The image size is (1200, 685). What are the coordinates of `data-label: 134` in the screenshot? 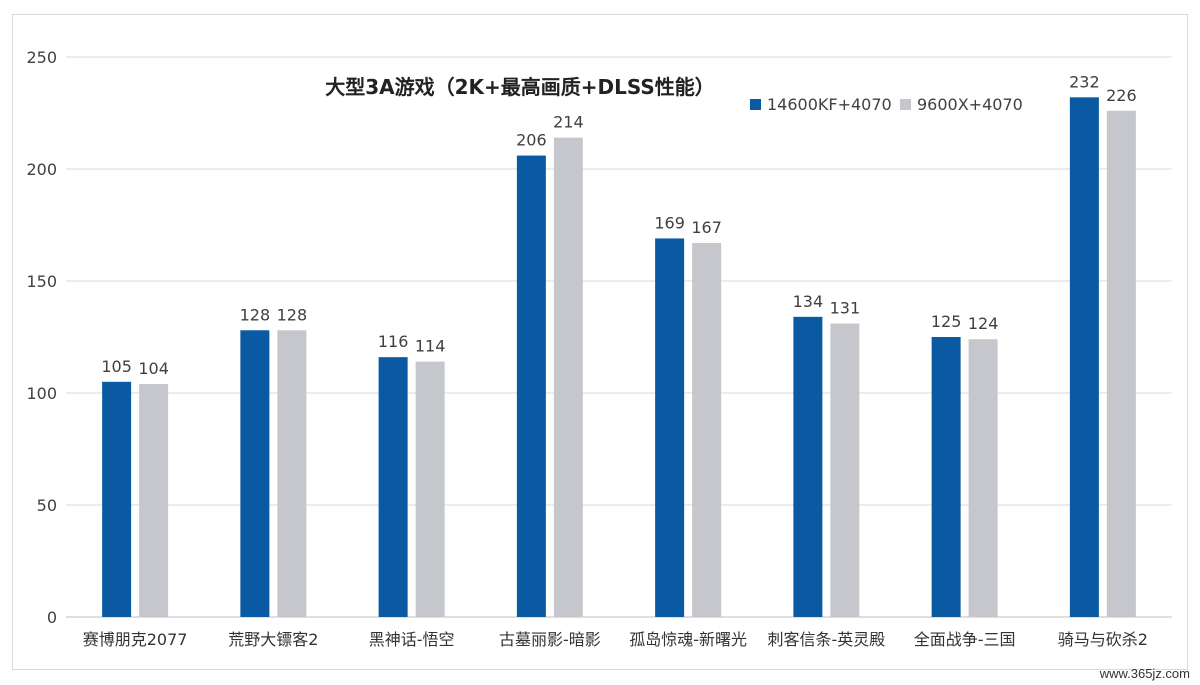 It's located at (808, 301).